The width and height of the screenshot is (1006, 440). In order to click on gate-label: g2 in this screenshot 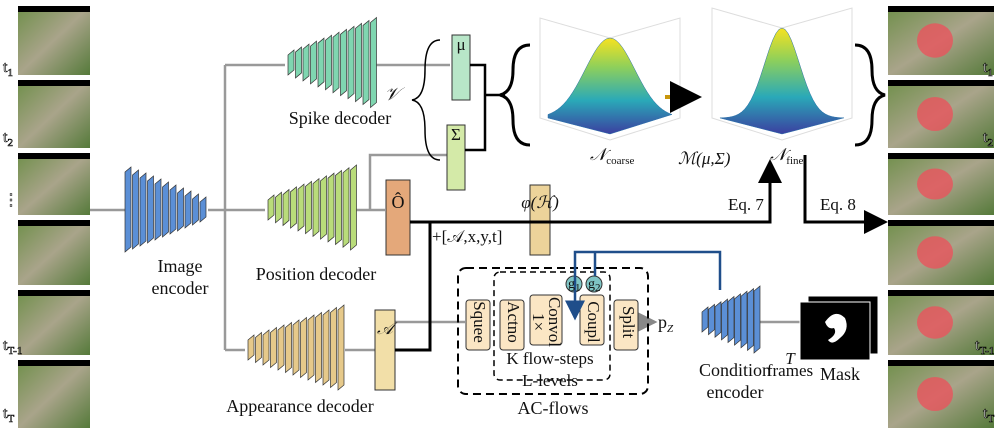, I will do `click(594, 285)`.